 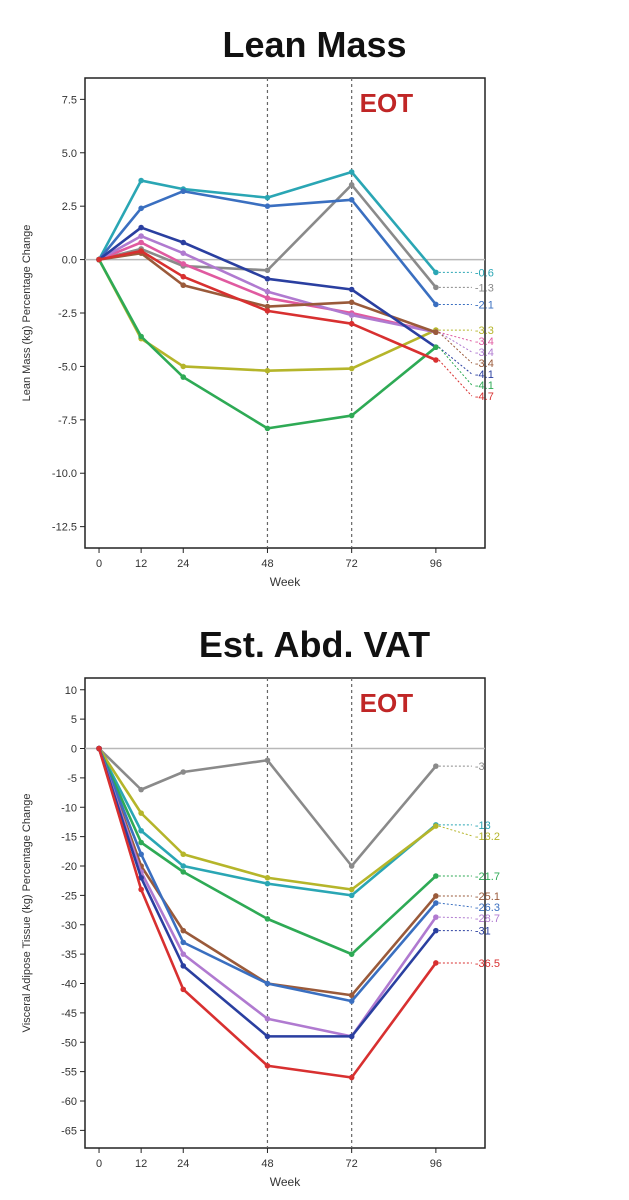 What do you see at coordinates (69, 1102) in the screenshot?
I see `y-tick-label: -60` at bounding box center [69, 1102].